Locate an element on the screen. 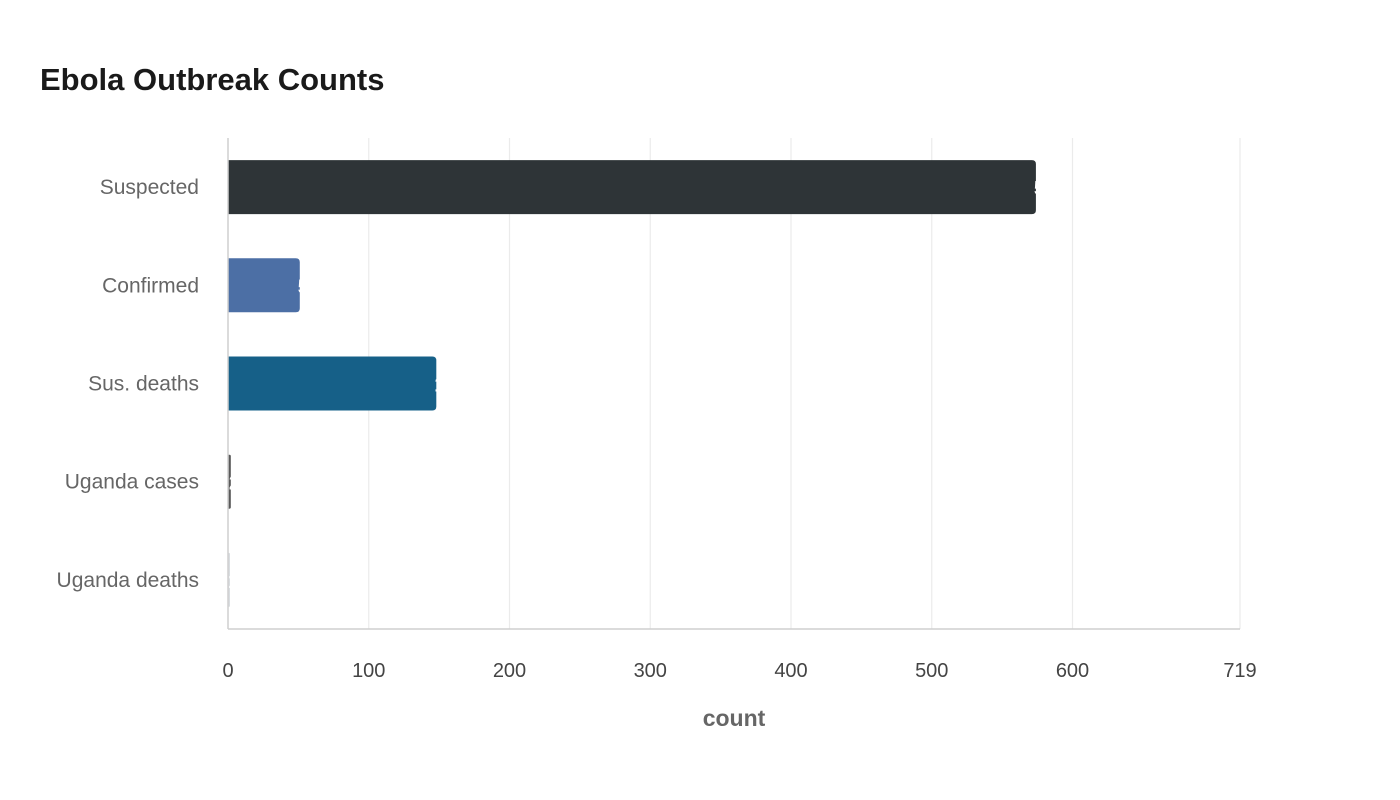  x-axis-title: count is located at coordinates (734, 718).